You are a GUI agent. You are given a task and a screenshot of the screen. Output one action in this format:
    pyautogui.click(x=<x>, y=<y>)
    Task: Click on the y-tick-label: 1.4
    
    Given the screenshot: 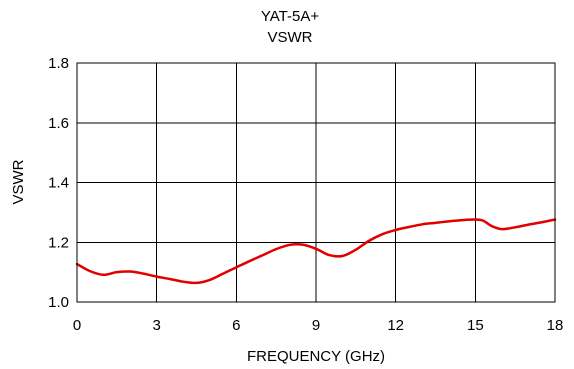 What is the action you would take?
    pyautogui.click(x=58, y=183)
    